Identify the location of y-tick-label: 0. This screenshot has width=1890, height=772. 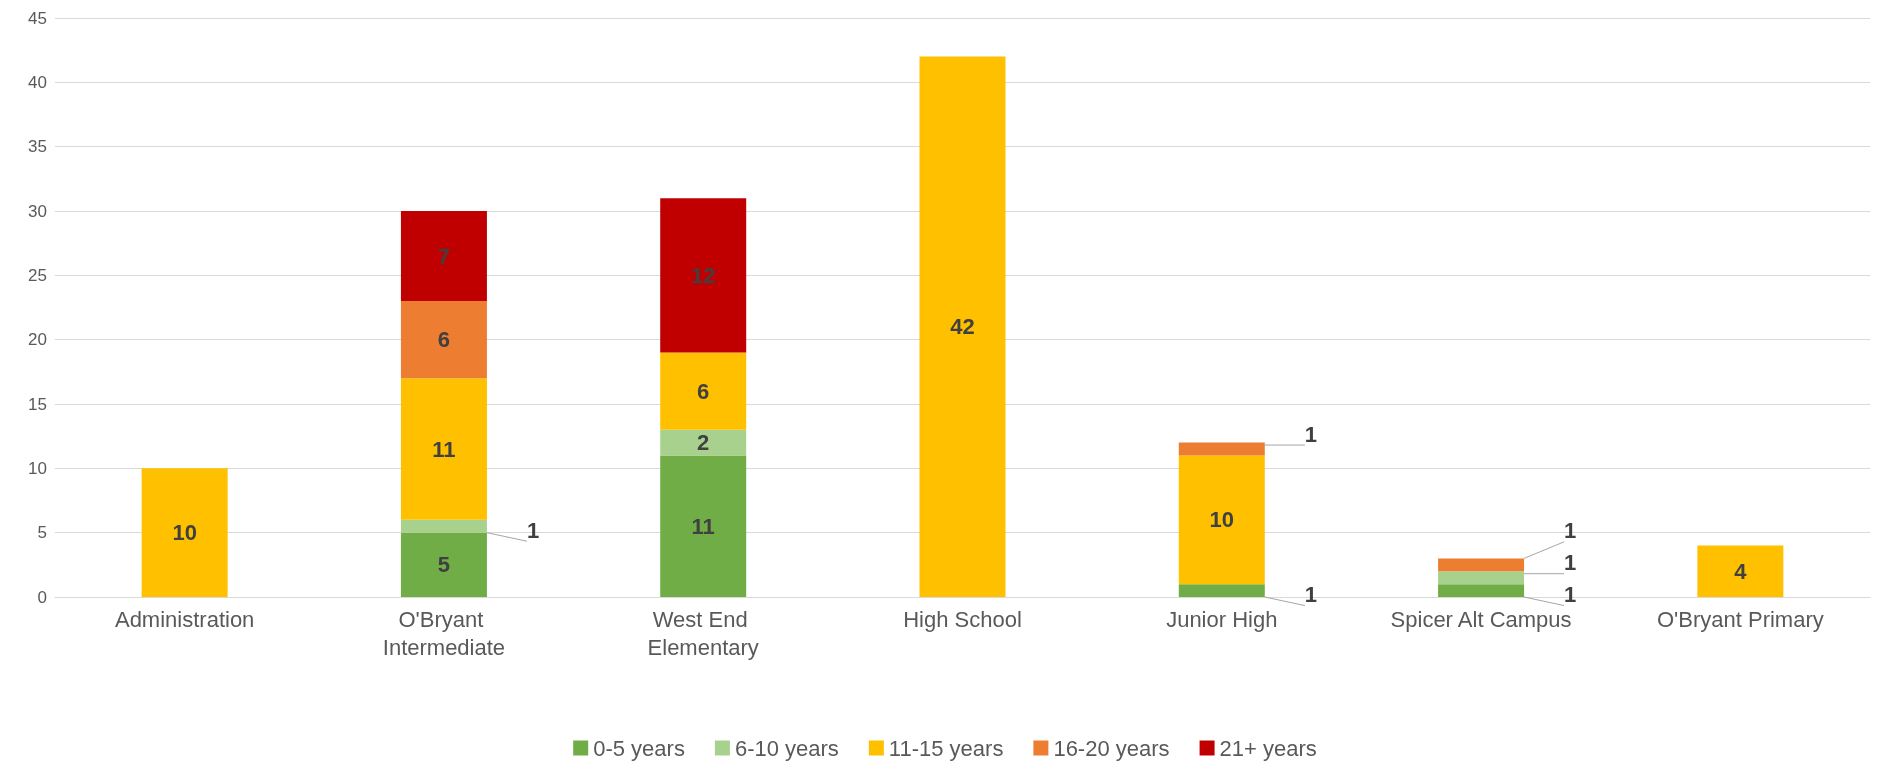
(42, 597).